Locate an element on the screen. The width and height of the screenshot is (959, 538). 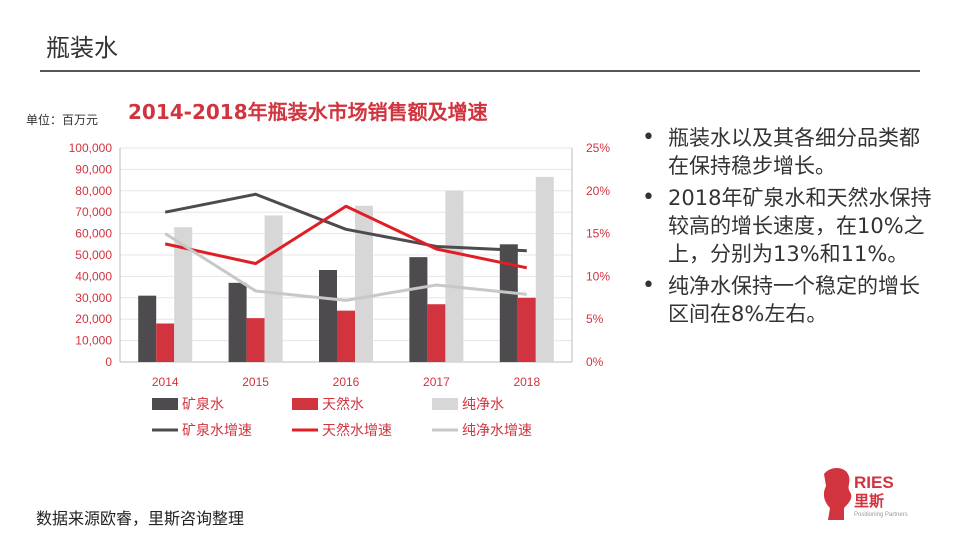
chart-title: 2014-2018年瓶装水市场销售额及增速 is located at coordinates (308, 112).